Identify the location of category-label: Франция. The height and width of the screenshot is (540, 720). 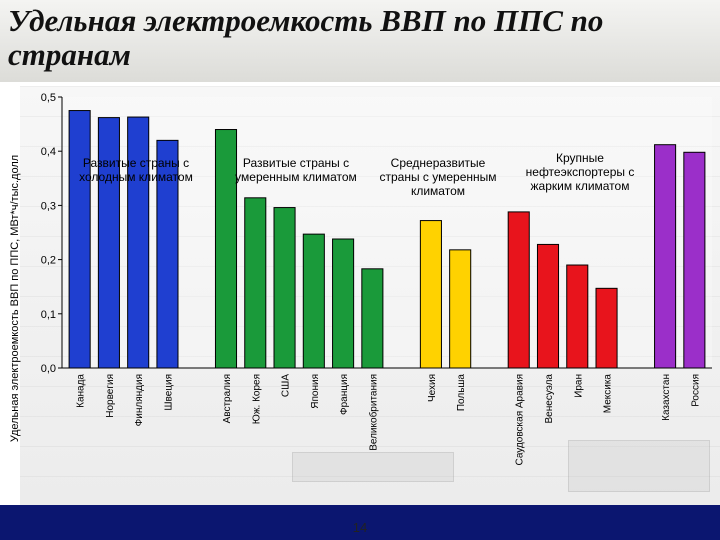
(344, 394).